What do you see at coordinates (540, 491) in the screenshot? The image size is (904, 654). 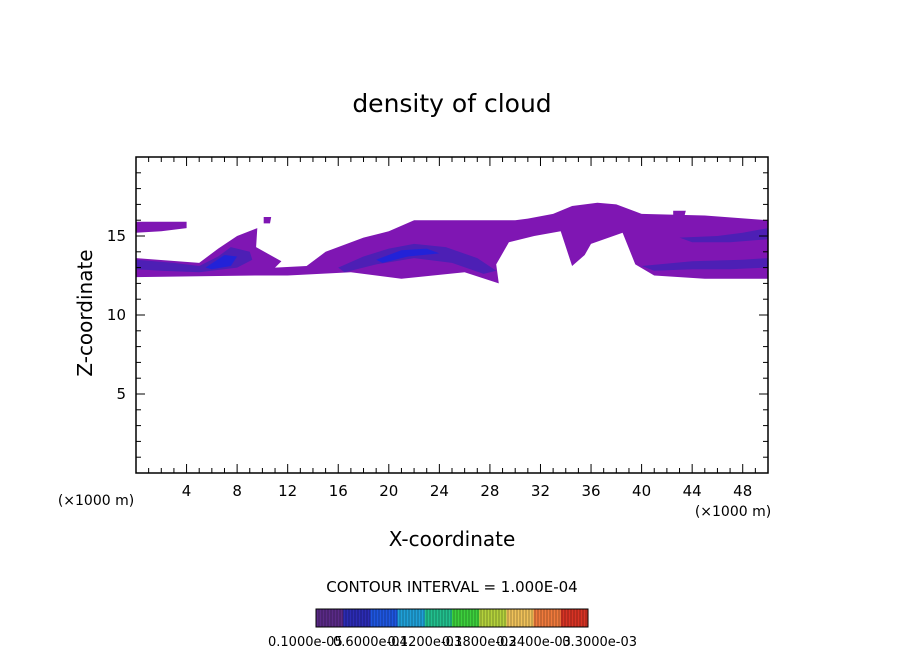 I see `x-tick-label: 32` at bounding box center [540, 491].